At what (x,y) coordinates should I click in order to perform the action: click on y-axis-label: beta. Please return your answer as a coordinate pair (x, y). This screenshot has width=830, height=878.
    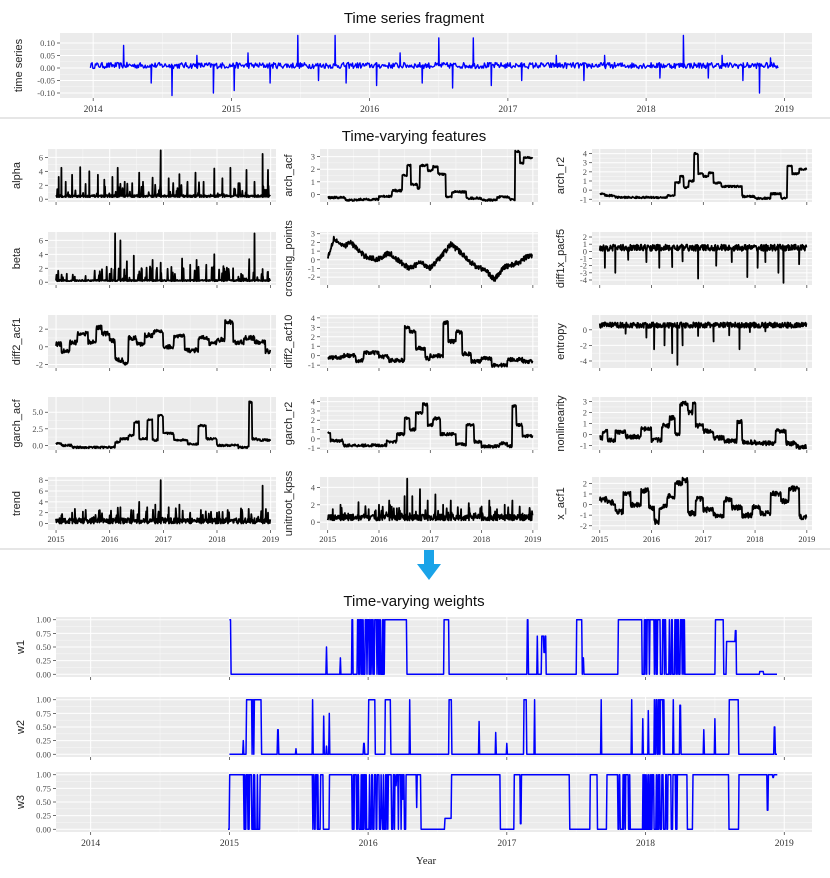
    Looking at the image, I should click on (17, 258).